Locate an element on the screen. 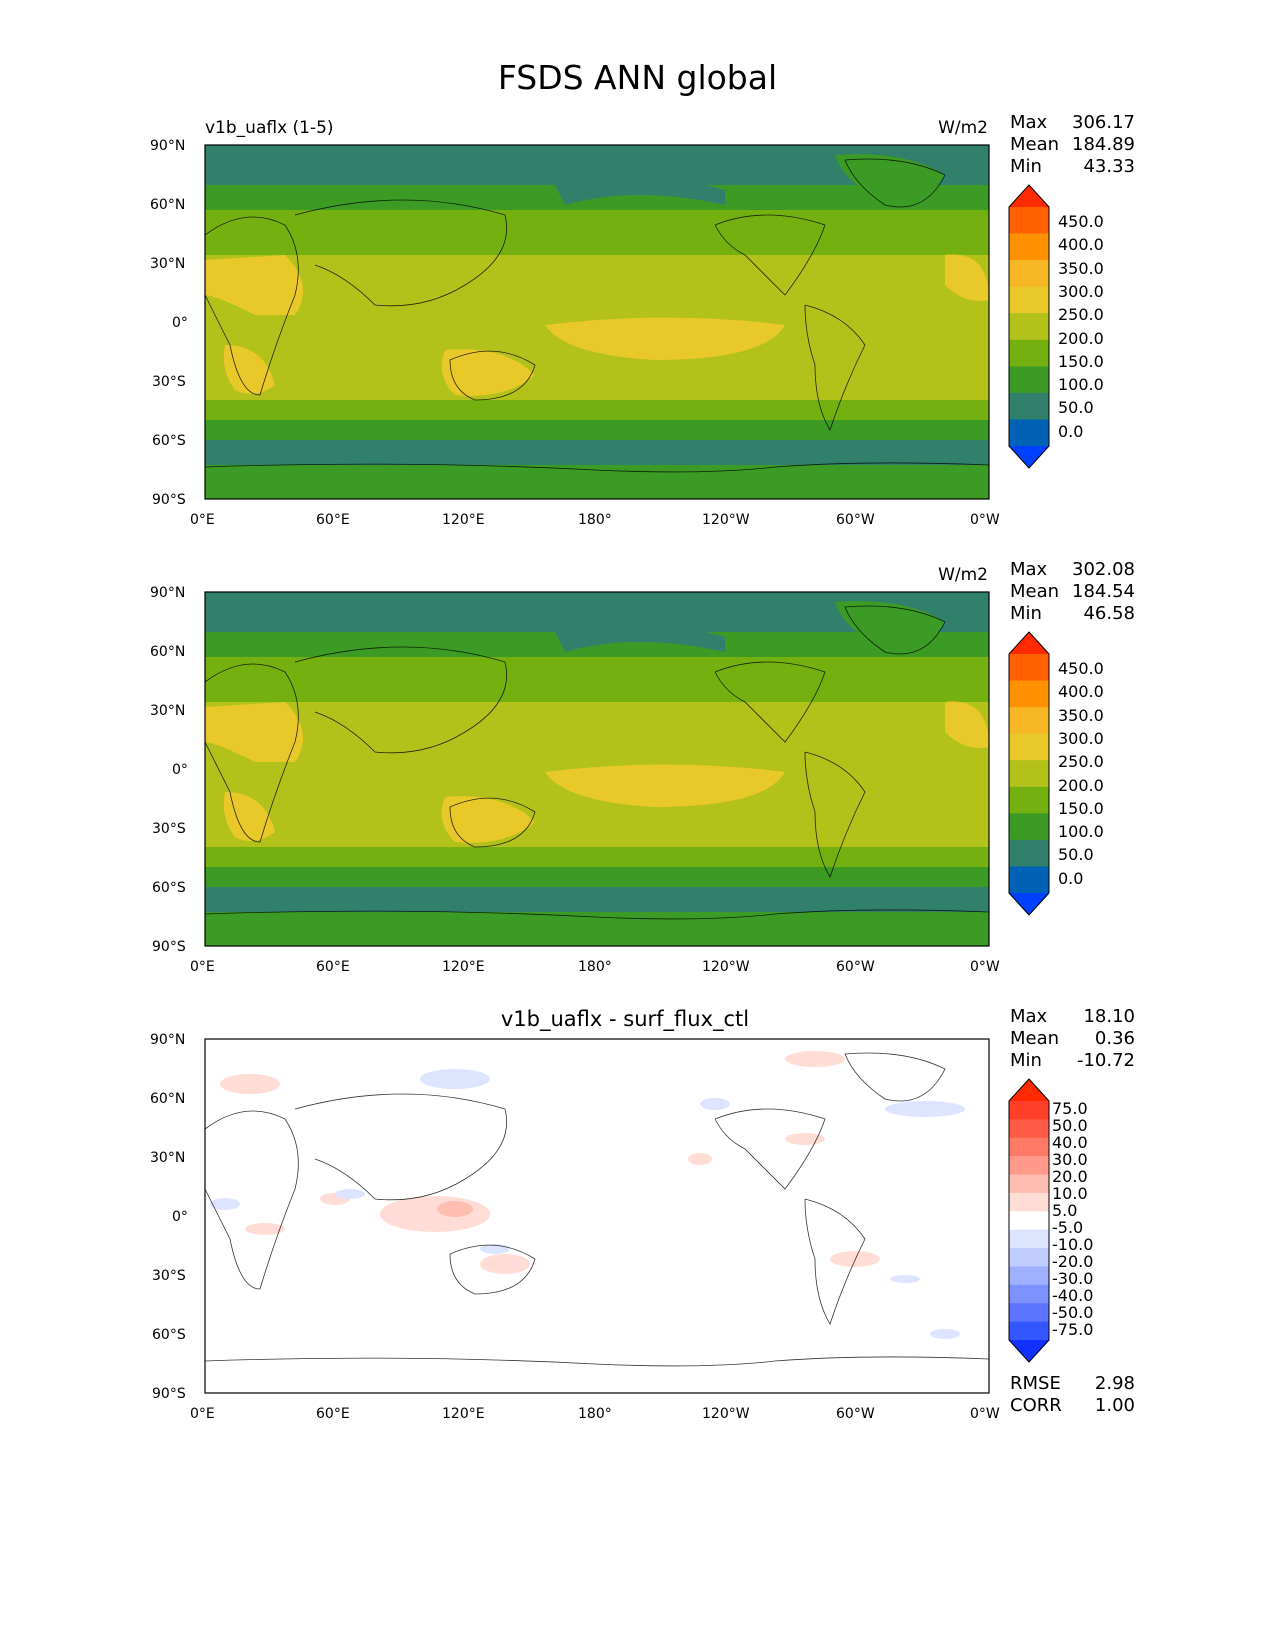 This screenshot has height=1650, width=1275. panel3-stats: Max 18.10 Mean 0.36 Min -10.72 is located at coordinates (1072, 1039).